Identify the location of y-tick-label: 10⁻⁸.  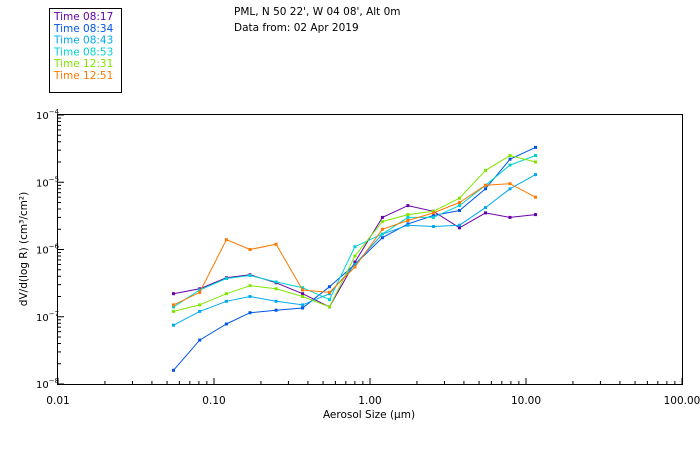
(47, 384).